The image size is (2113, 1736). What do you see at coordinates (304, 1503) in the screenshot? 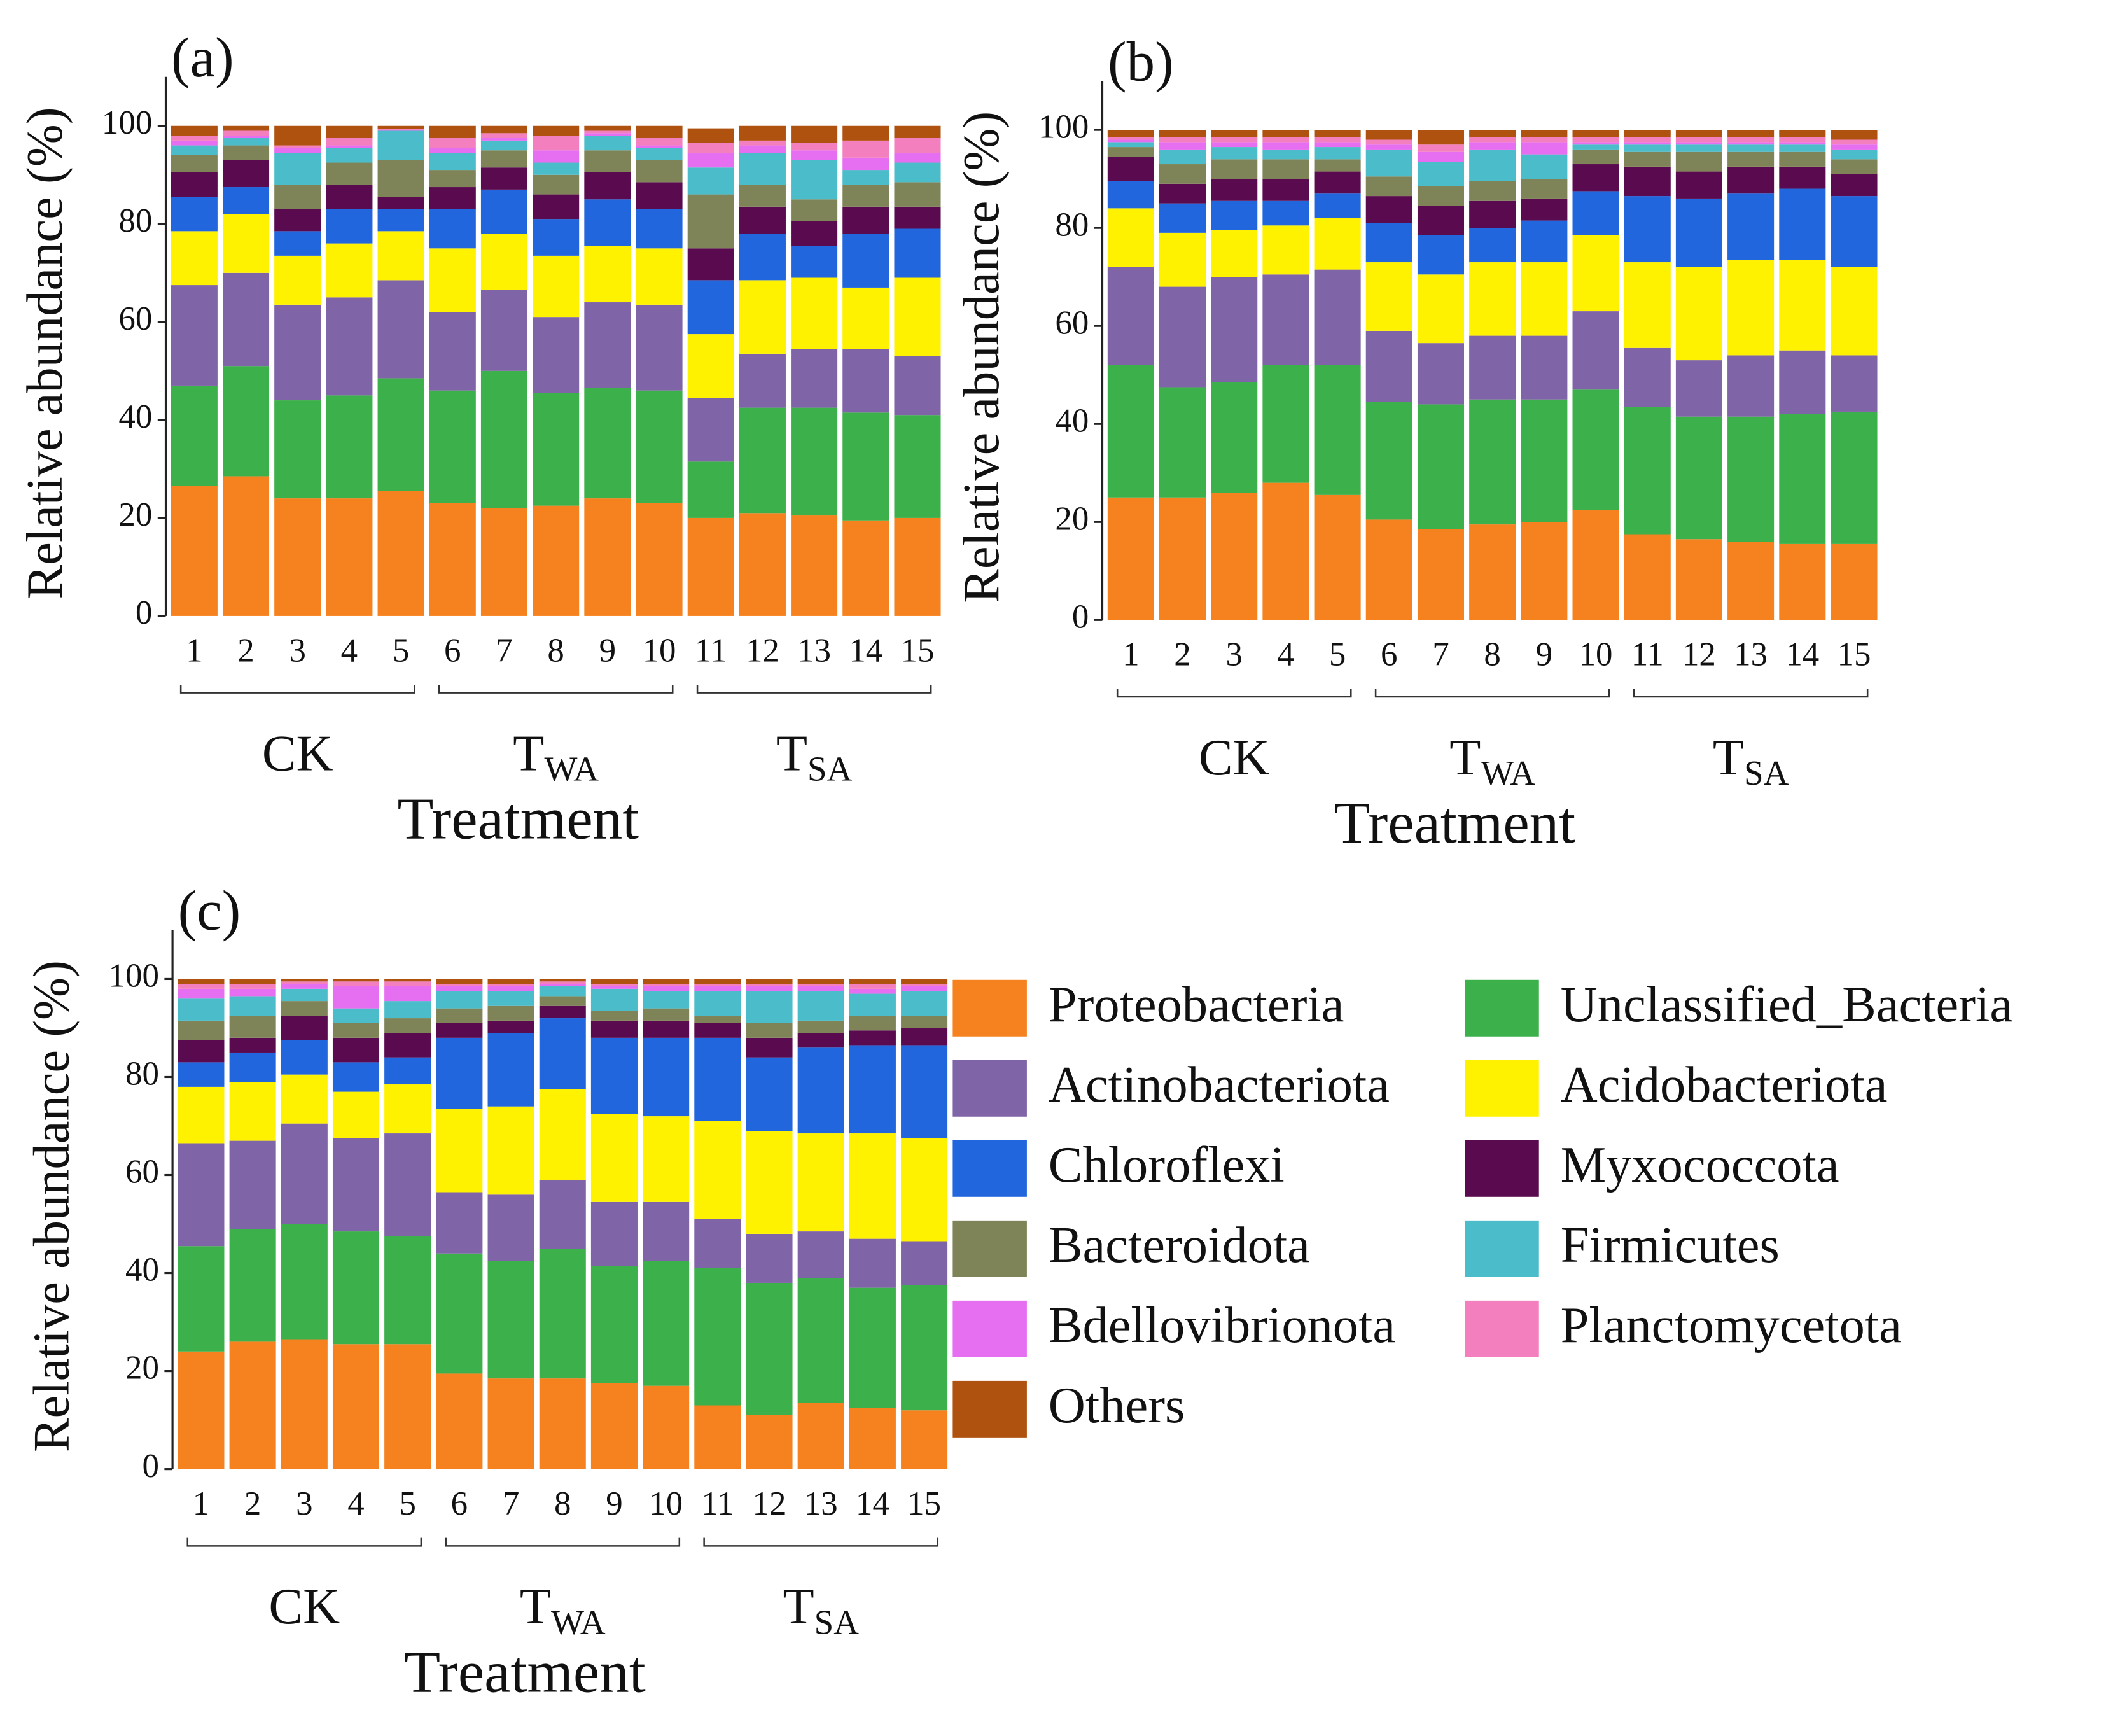
I see `x-tick-label: 3` at bounding box center [304, 1503].